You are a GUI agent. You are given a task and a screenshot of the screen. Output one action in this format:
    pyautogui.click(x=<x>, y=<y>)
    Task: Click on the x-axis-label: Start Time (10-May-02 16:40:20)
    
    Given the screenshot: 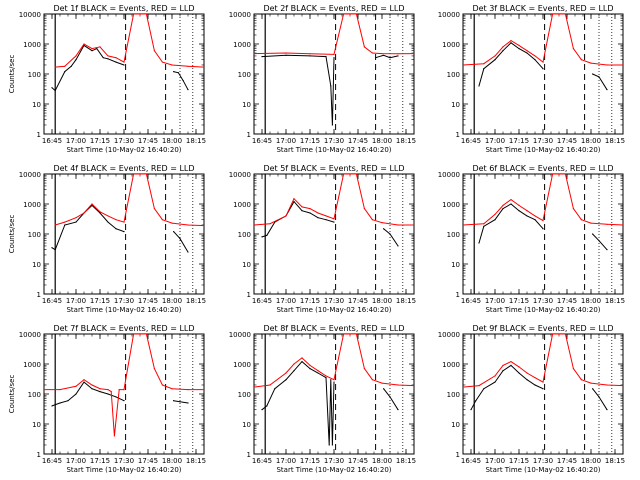 What is the action you would take?
    pyautogui.click(x=542, y=470)
    